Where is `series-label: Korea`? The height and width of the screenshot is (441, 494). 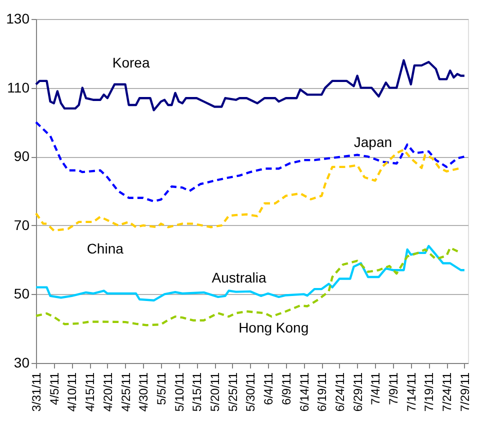 series-label: Korea is located at coordinates (131, 62).